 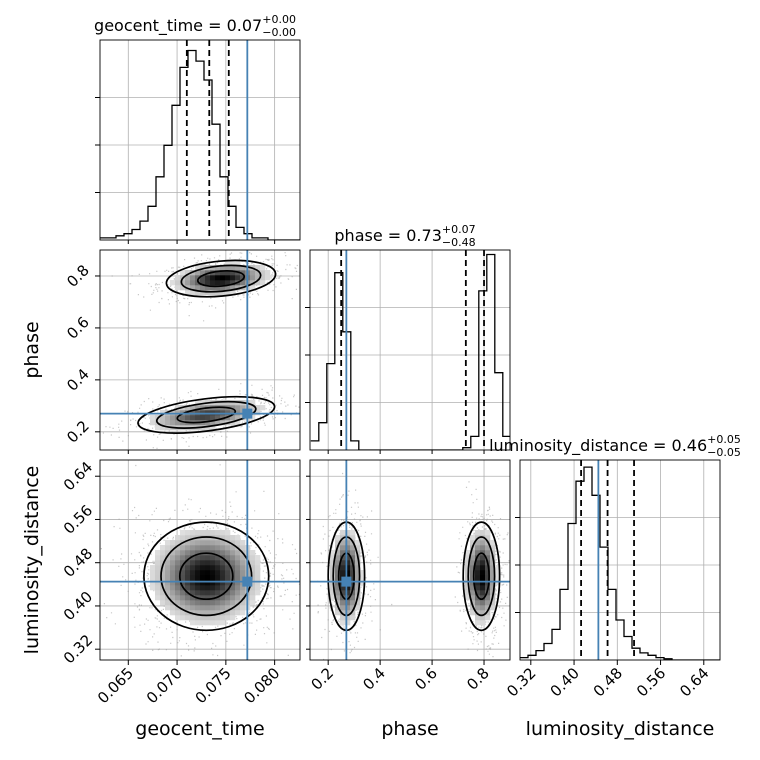 I want to click on scatter-panel-geocent-time-vs-phase, so click(x=200, y=350).